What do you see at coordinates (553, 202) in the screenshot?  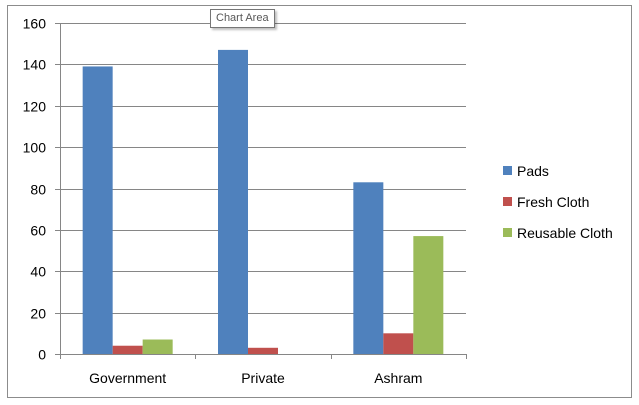 I see `legend-label: Fresh Cloth` at bounding box center [553, 202].